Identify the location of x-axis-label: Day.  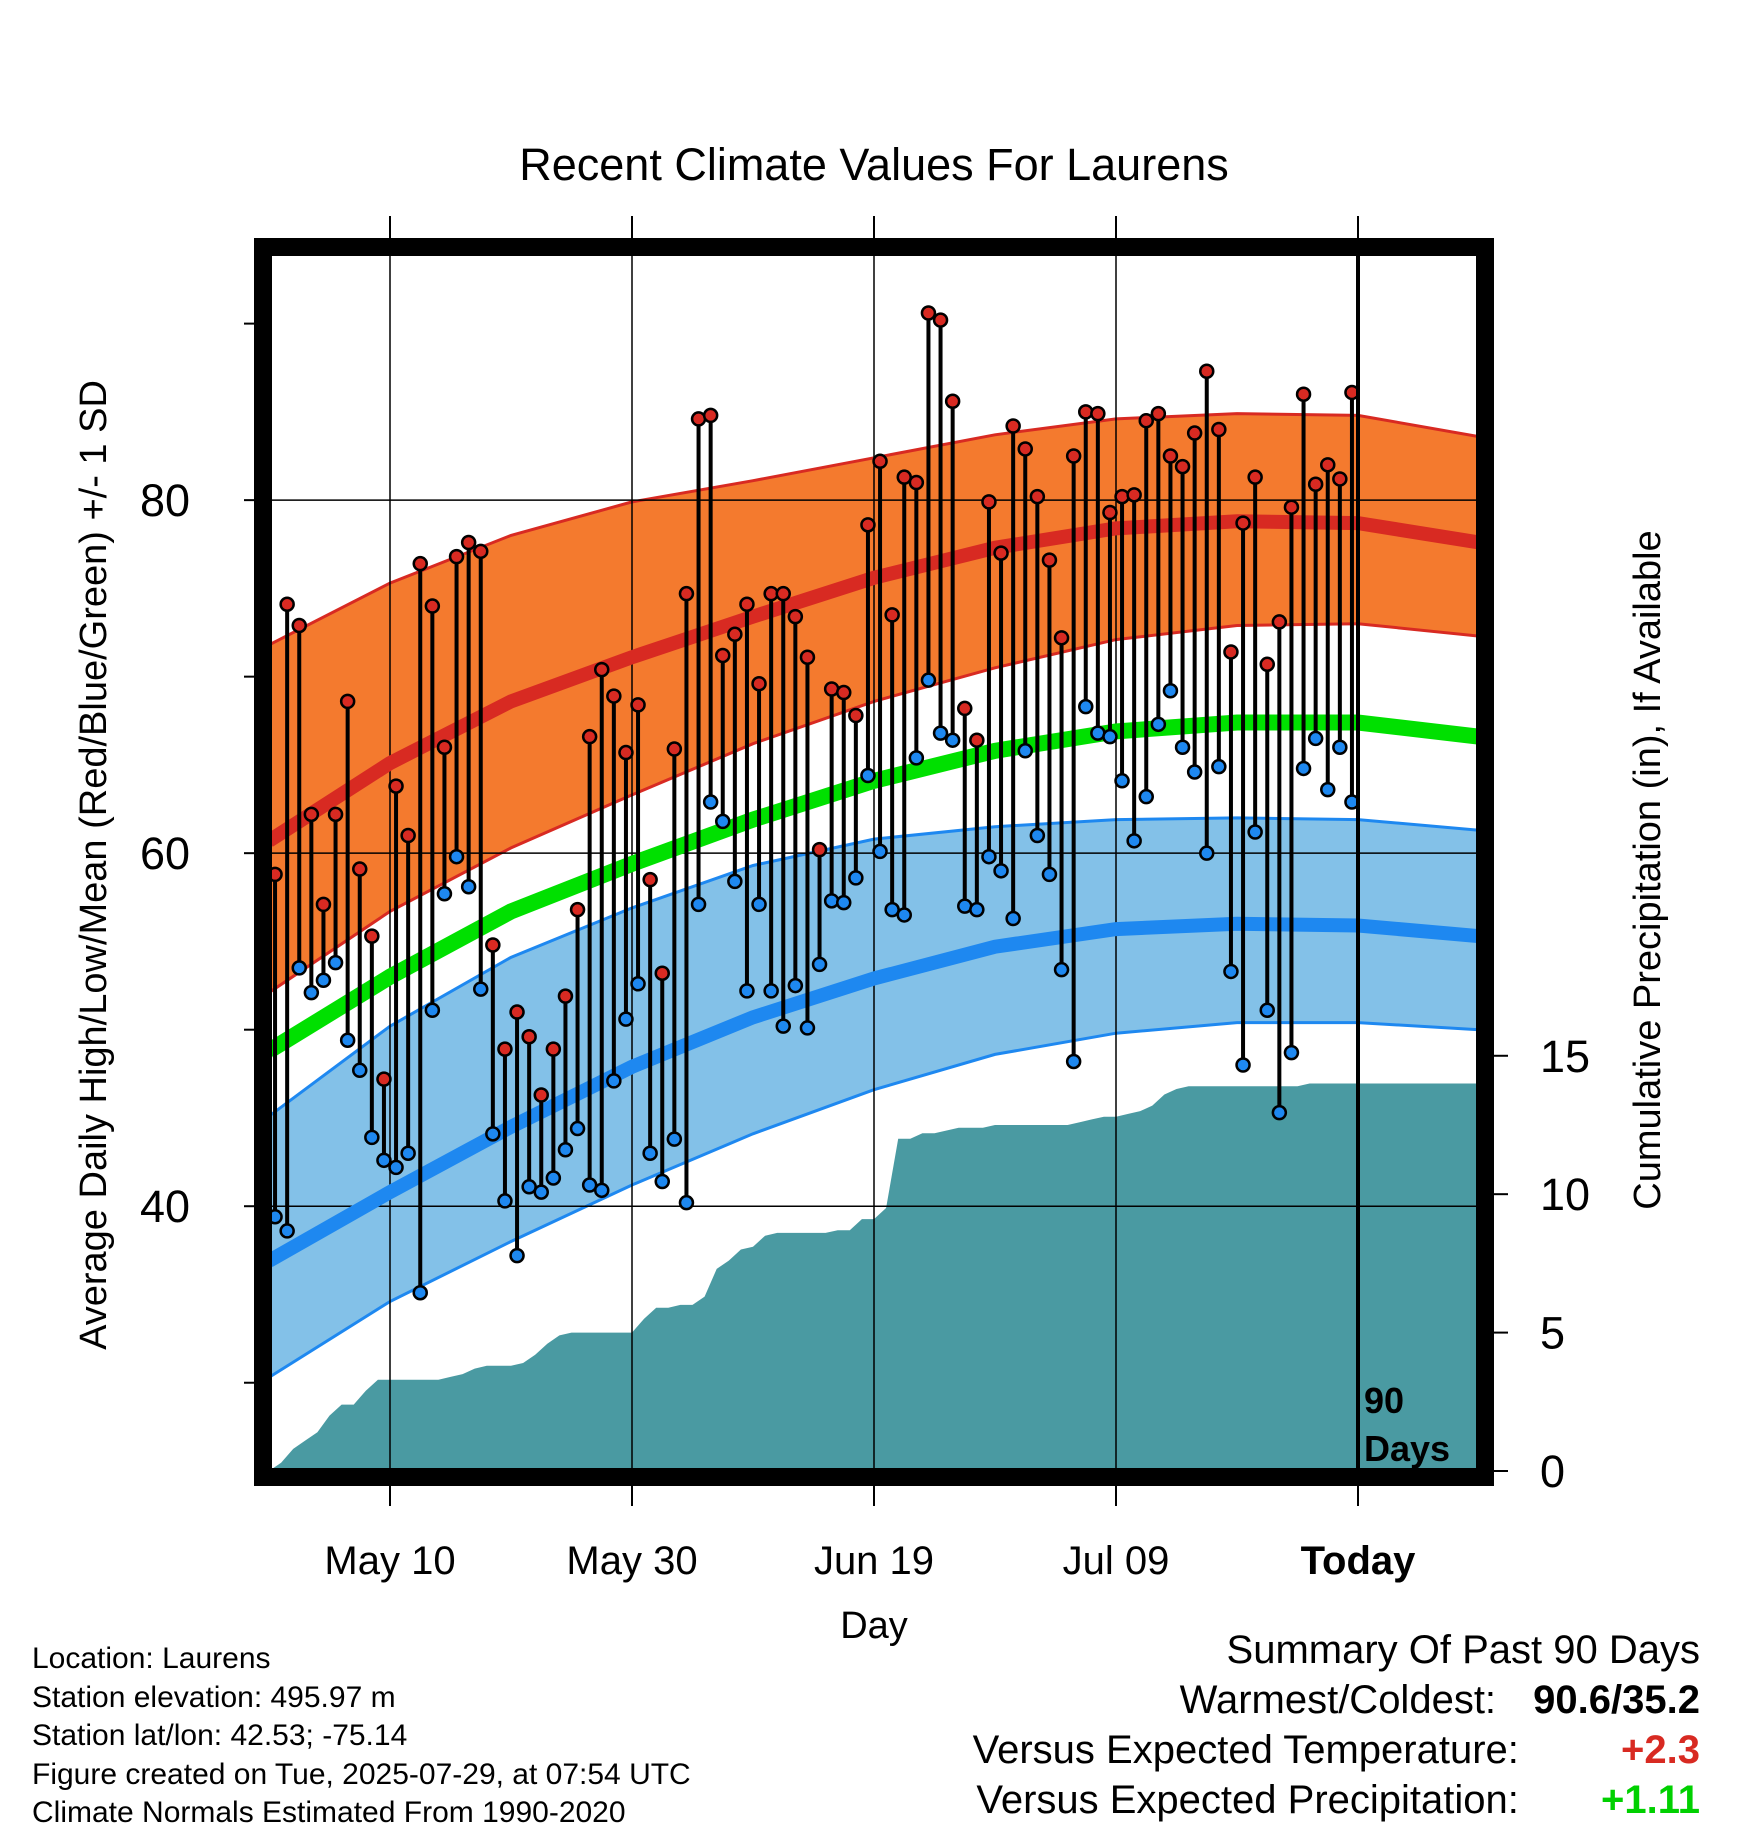
(874, 1626).